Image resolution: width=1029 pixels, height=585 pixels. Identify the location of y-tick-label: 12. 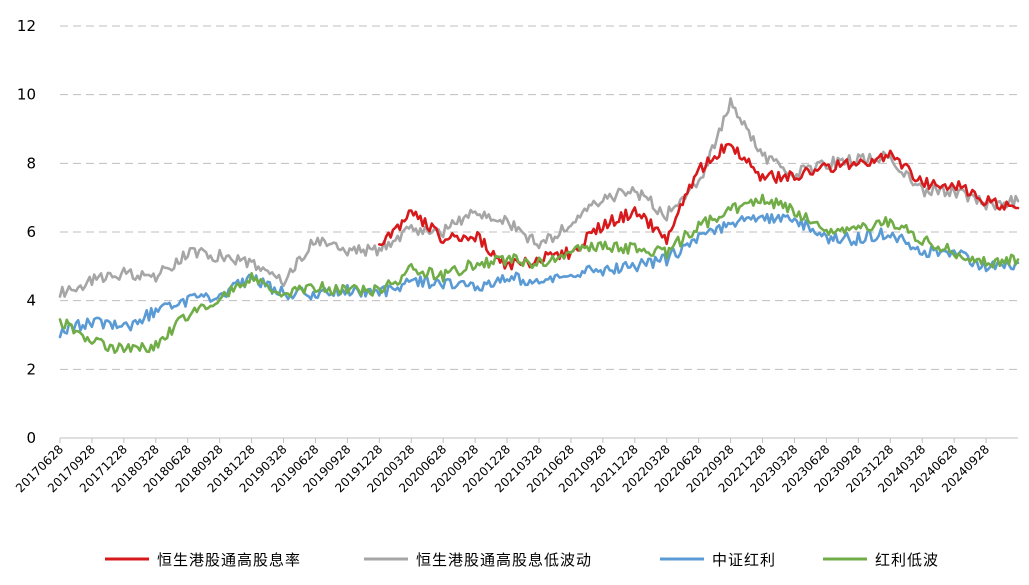
(26, 26).